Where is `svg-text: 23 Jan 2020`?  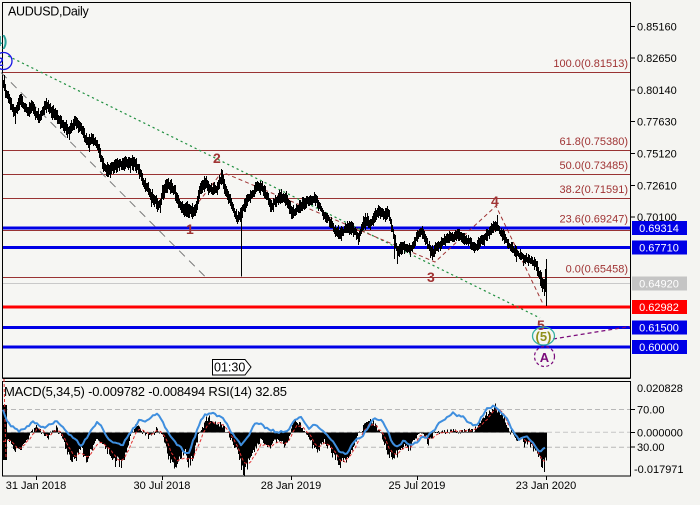
svg-text: 23 Jan 2020 is located at coordinates (546, 486).